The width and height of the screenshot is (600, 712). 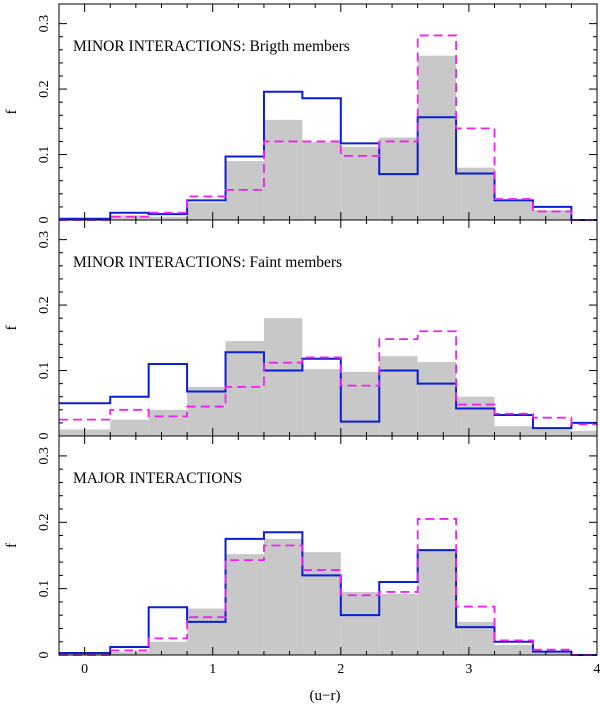 What do you see at coordinates (597, 669) in the screenshot?
I see `x-tick-label: 4` at bounding box center [597, 669].